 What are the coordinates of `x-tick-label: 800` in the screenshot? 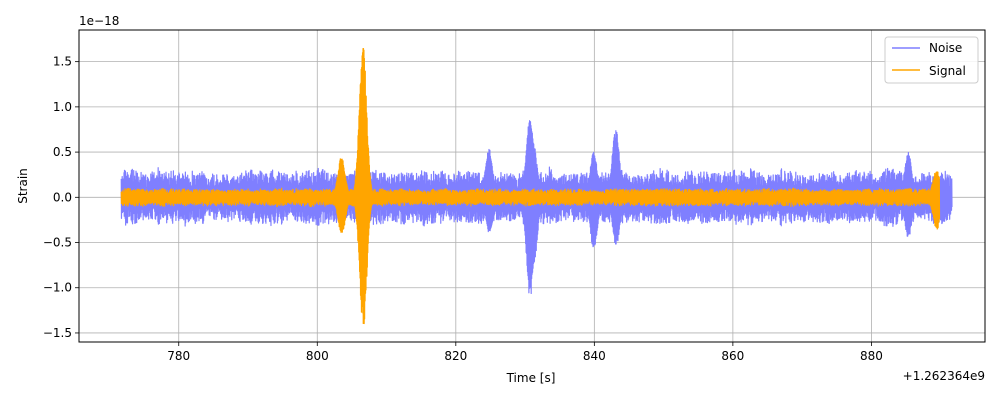 It's located at (317, 356).